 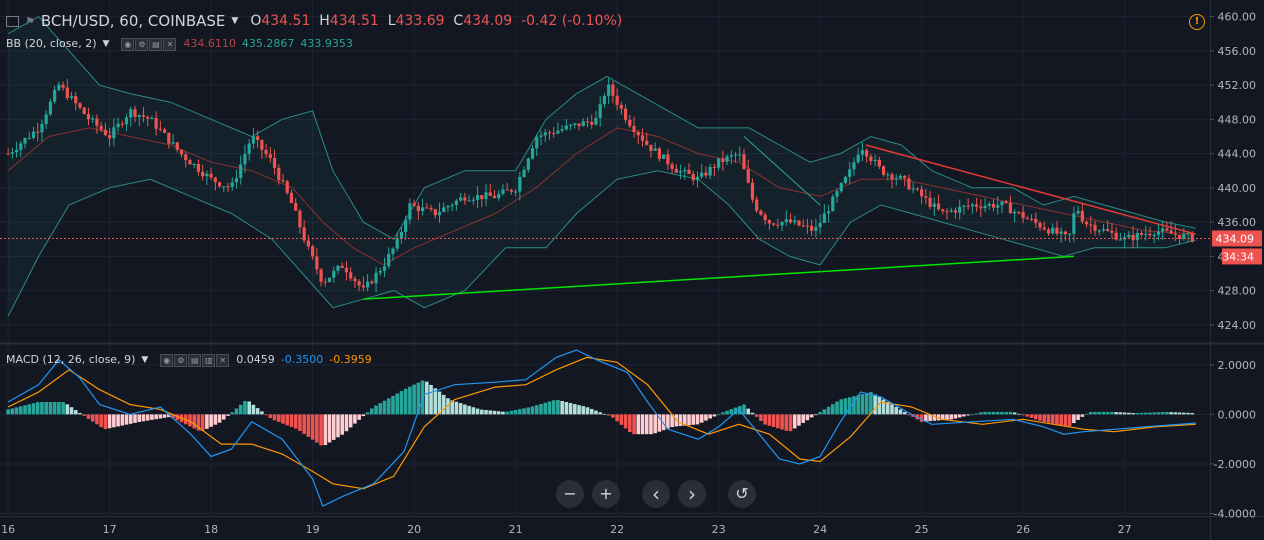 I want to click on reset-chart-button: ↺, so click(x=742, y=494).